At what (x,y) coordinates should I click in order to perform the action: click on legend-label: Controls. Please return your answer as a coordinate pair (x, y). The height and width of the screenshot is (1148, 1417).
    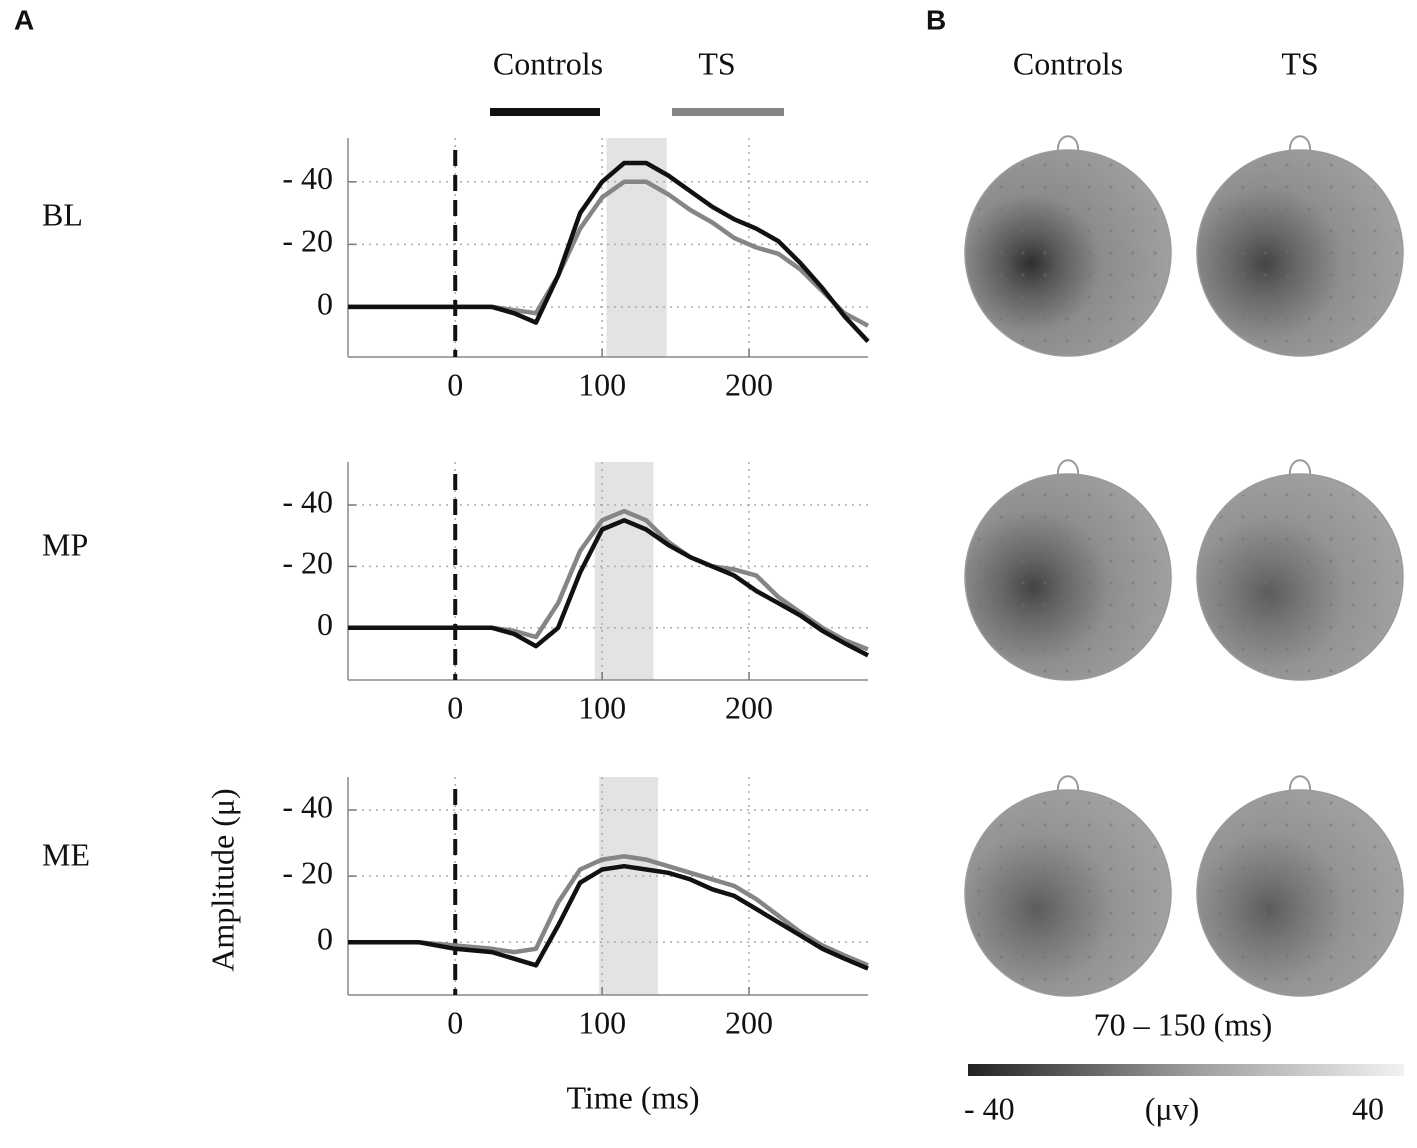
    Looking at the image, I should click on (548, 63).